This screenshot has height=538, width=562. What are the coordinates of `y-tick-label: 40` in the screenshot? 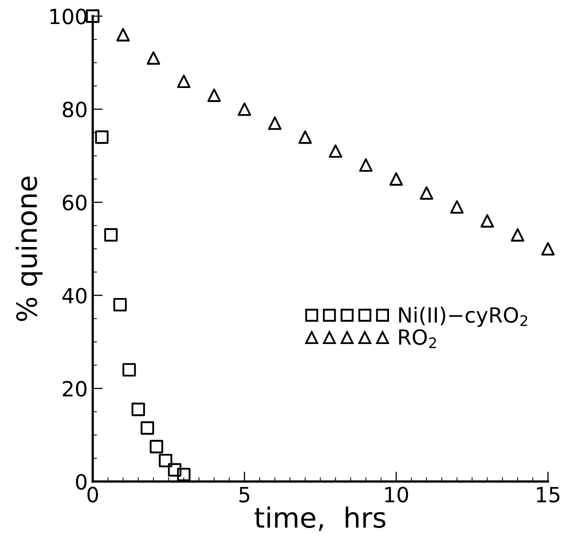 It's located at (74, 296).